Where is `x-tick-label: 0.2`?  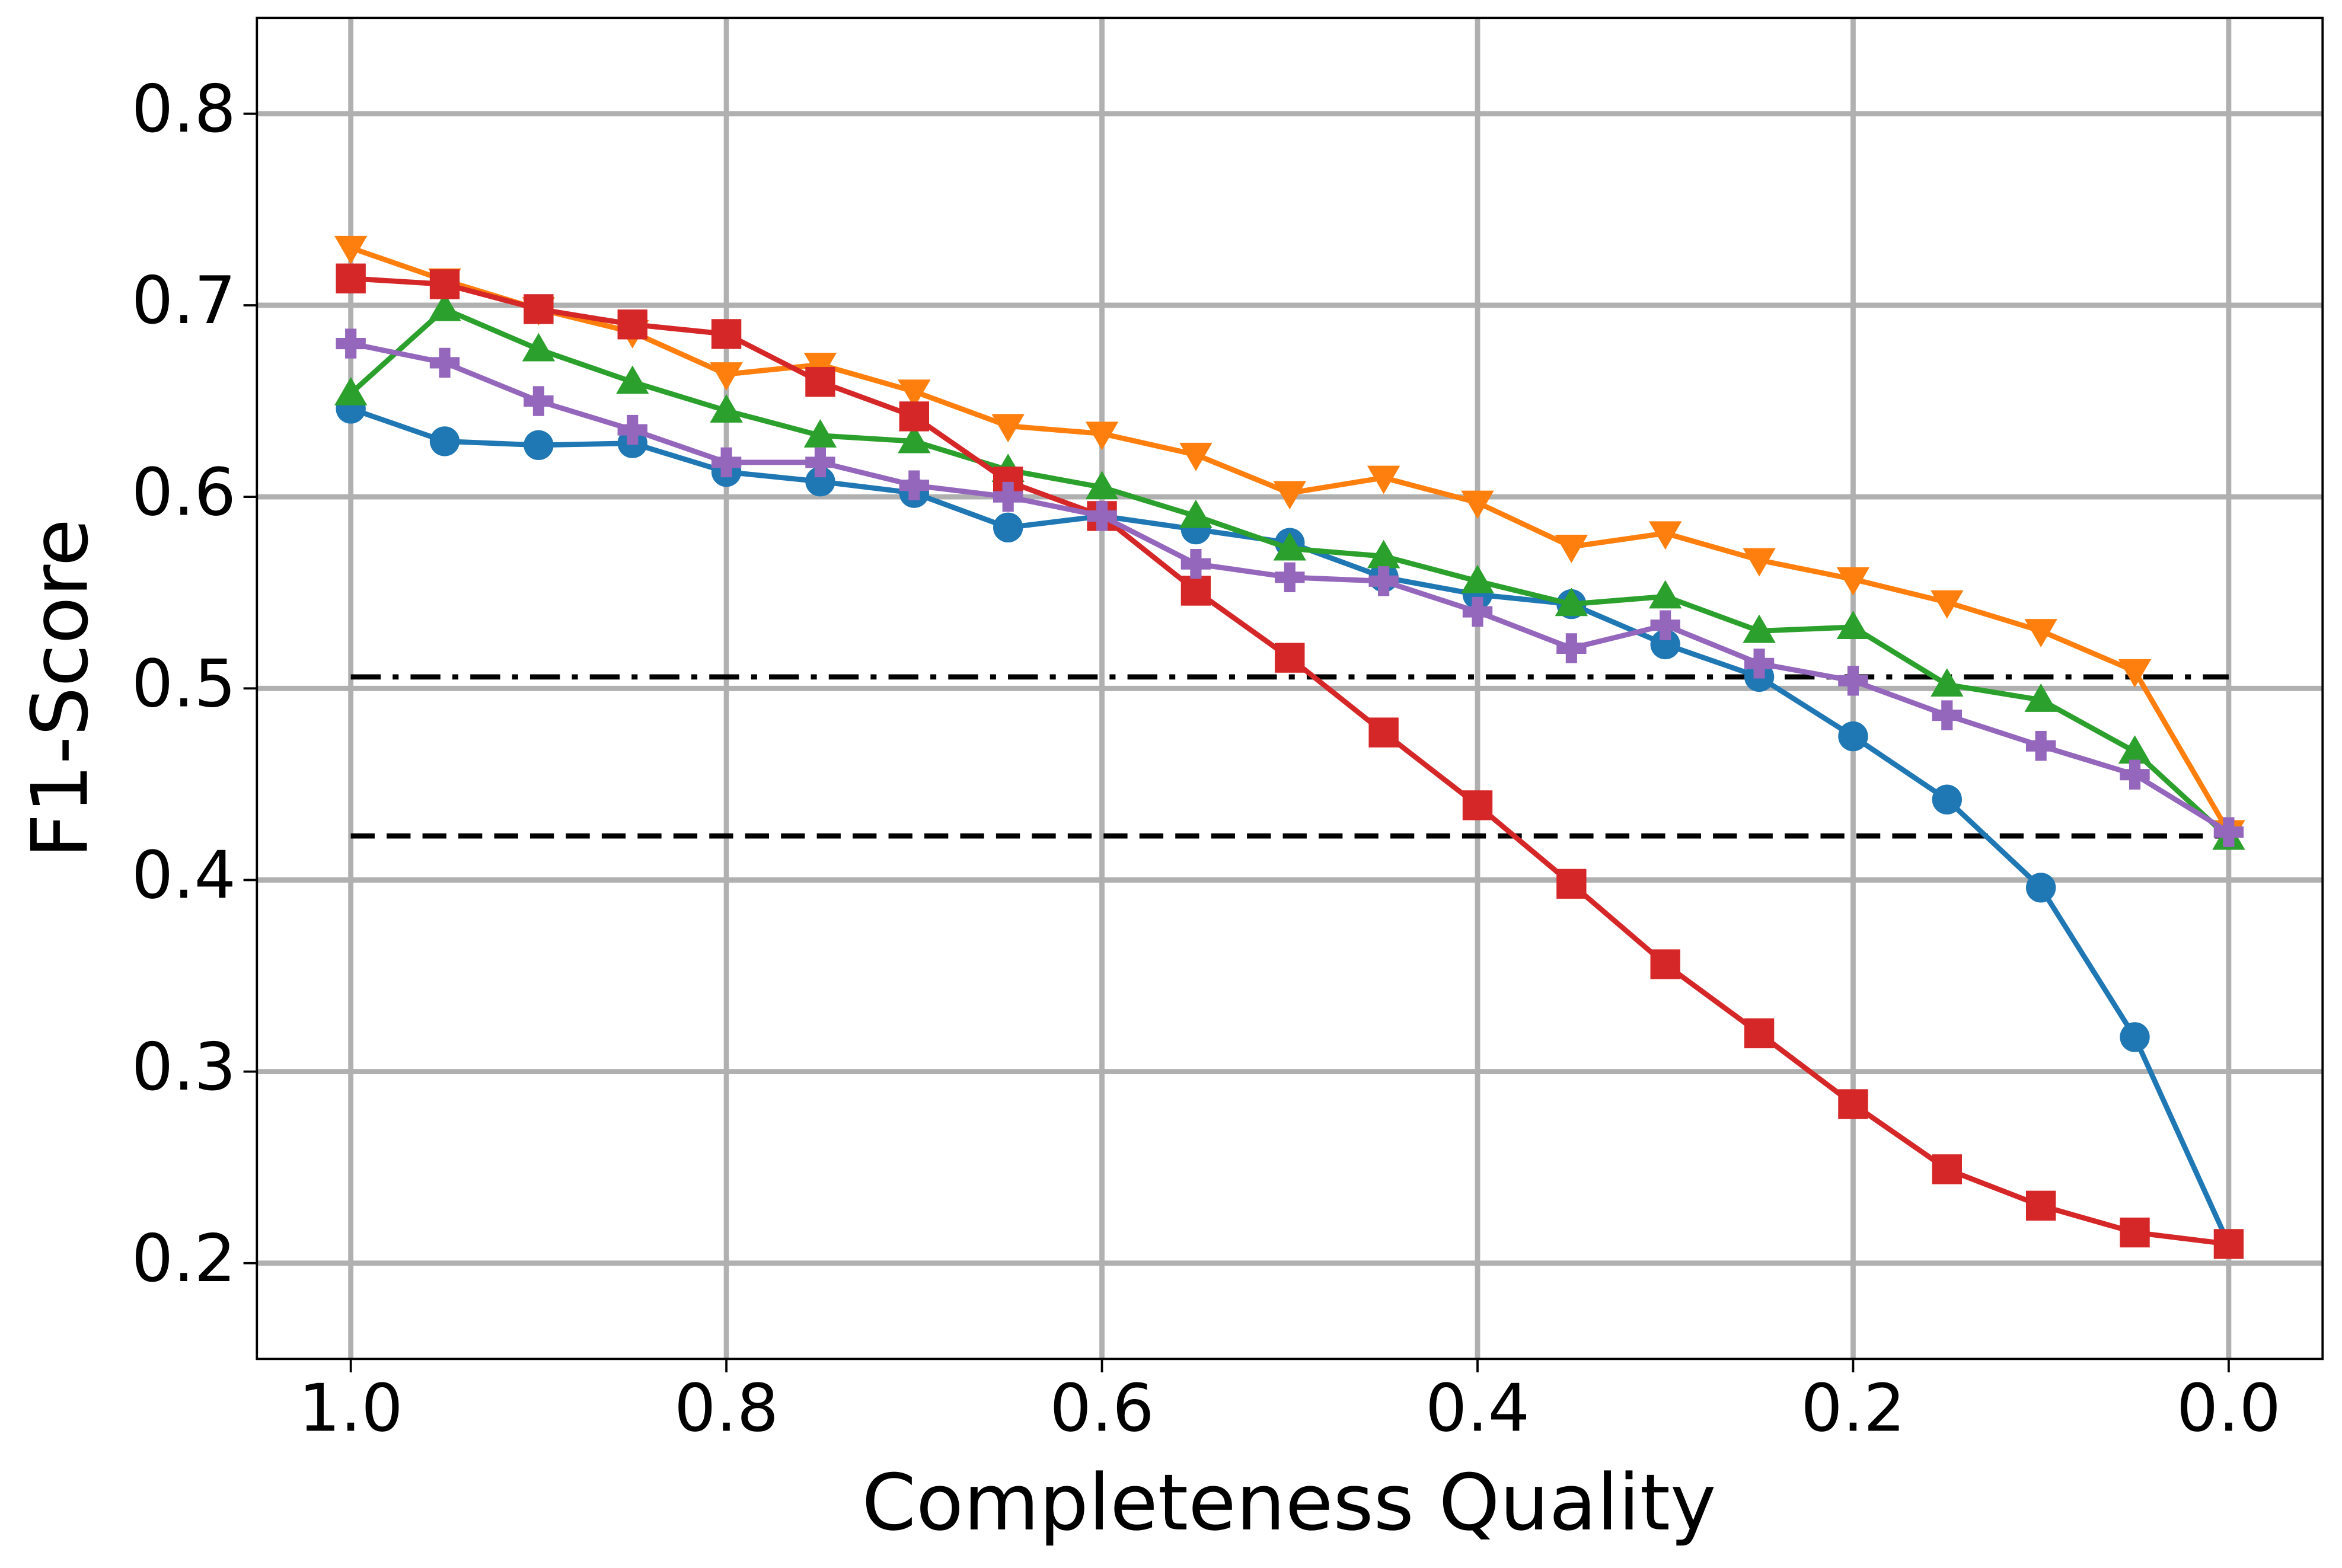 x-tick-label: 0.2 is located at coordinates (1853, 1408).